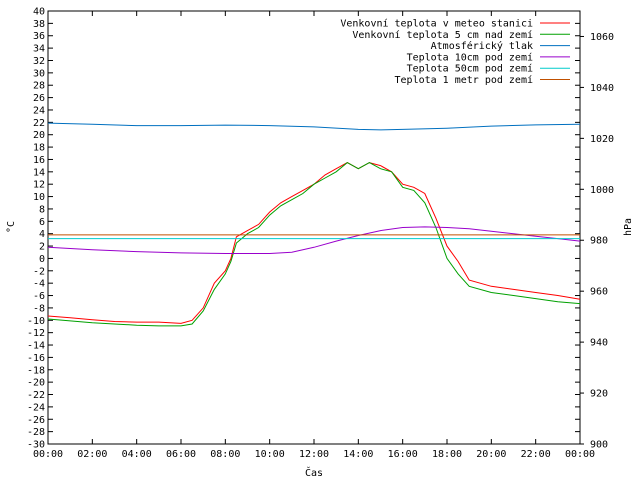  What do you see at coordinates (270, 454) in the screenshot?
I see `x-tick-label: 10:00` at bounding box center [270, 454].